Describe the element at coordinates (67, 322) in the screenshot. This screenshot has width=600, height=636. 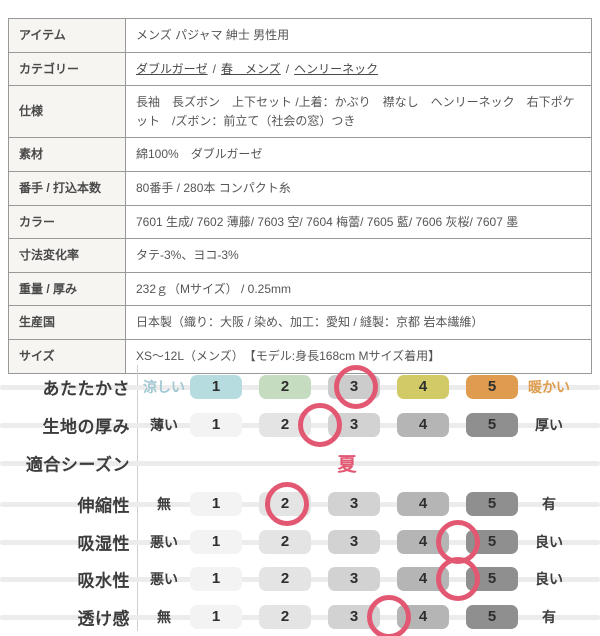
I see `spec-label-cell: 生産国` at that location.